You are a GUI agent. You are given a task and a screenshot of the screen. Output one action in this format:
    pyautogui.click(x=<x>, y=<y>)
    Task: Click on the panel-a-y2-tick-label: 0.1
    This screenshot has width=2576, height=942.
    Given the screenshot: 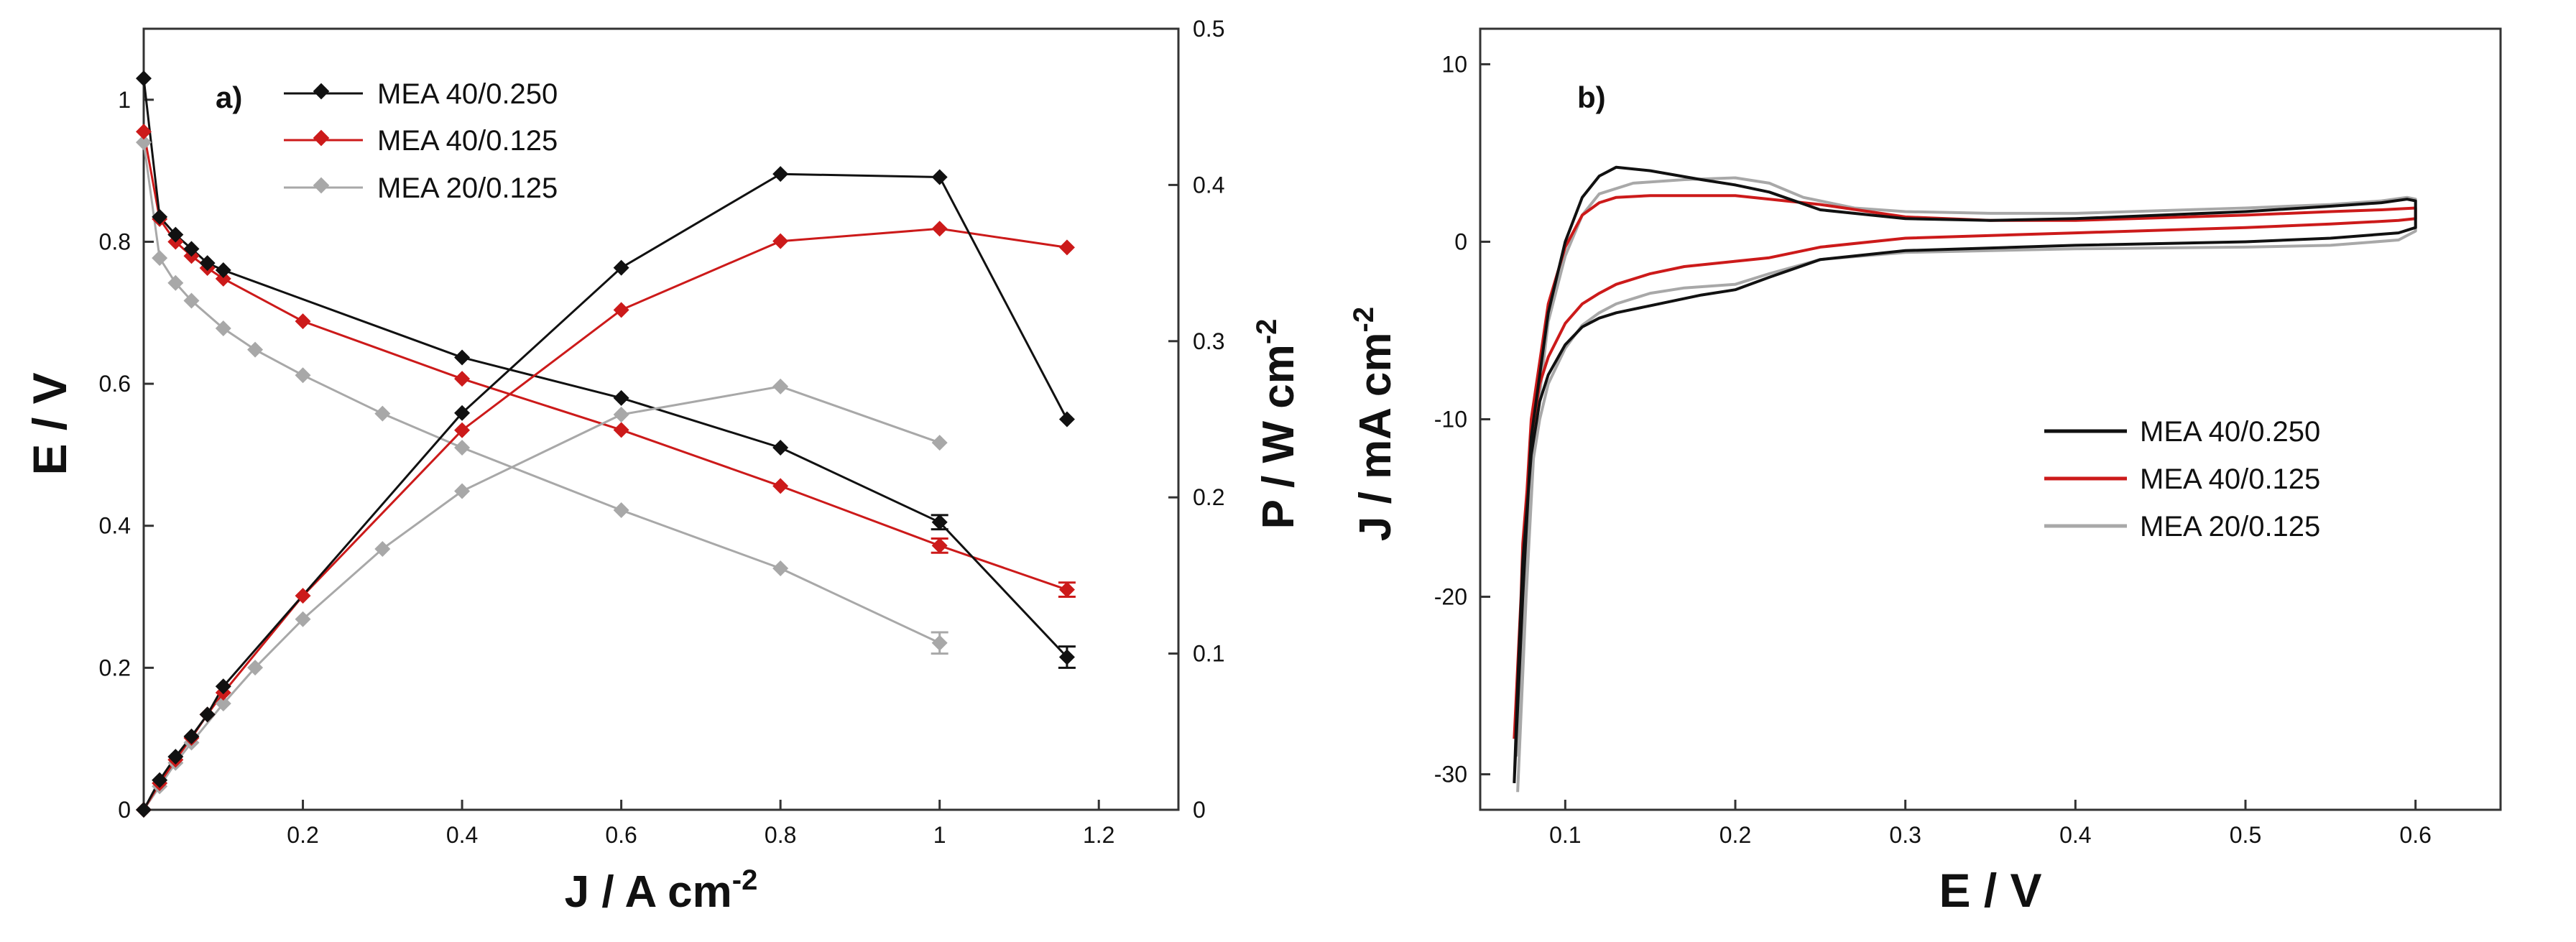 What is the action you would take?
    pyautogui.click(x=1208, y=654)
    